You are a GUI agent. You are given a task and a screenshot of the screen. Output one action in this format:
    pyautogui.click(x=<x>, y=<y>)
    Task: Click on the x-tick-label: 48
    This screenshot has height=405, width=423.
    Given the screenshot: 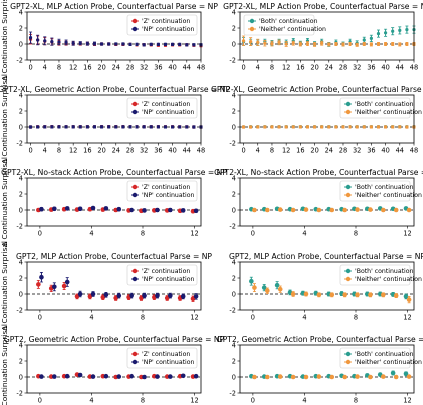 What is the action you would take?
    pyautogui.click(x=201, y=68)
    